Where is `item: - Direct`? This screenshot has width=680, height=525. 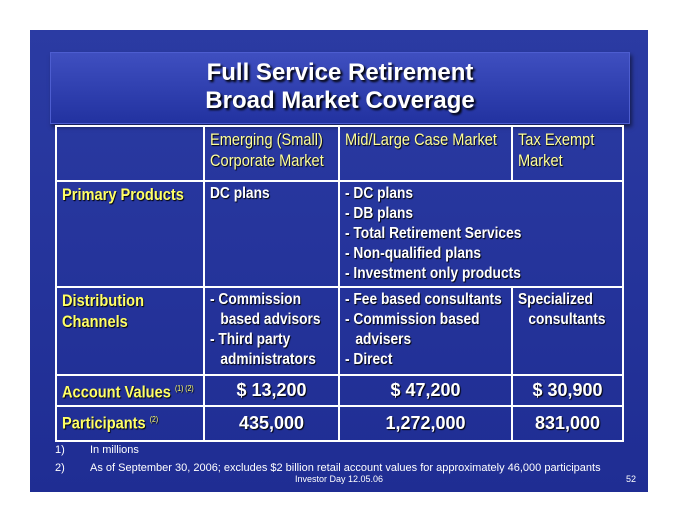 item: - Direct is located at coordinates (369, 359).